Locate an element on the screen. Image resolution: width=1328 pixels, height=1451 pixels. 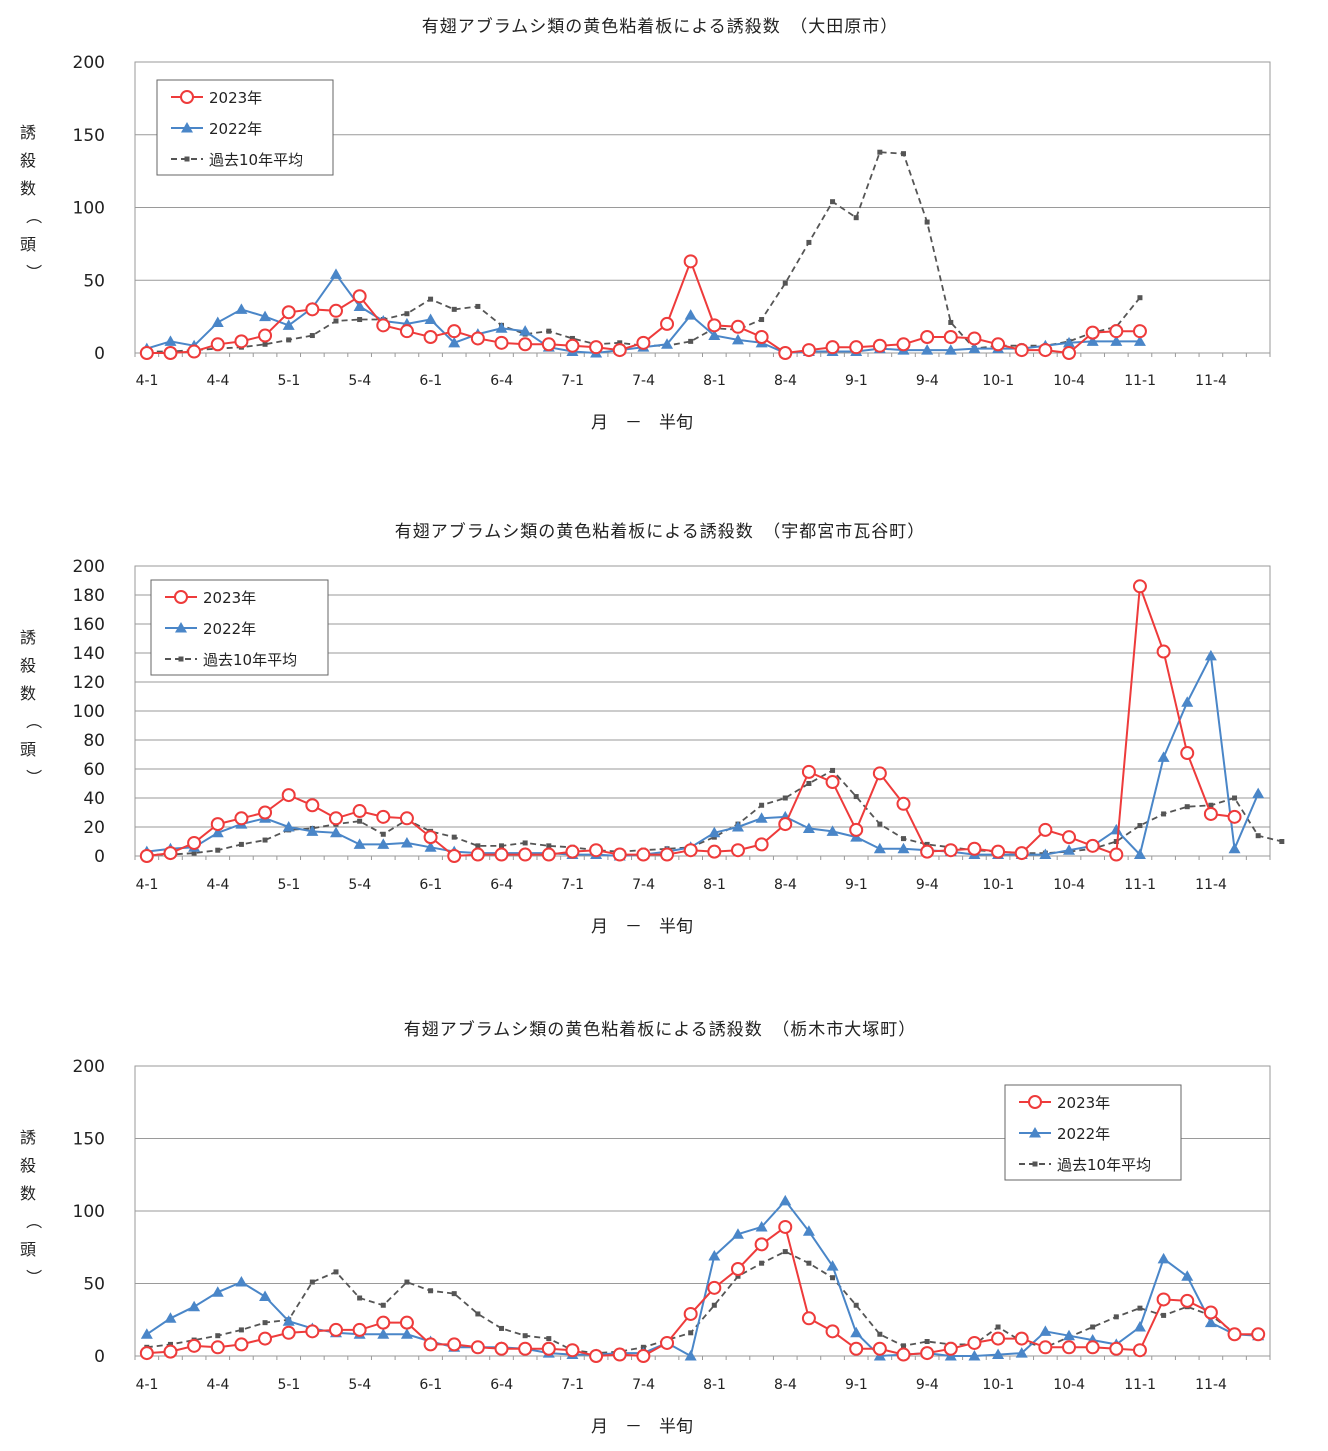
legend-label-avg: 過去10年平均 is located at coordinates (250, 660).